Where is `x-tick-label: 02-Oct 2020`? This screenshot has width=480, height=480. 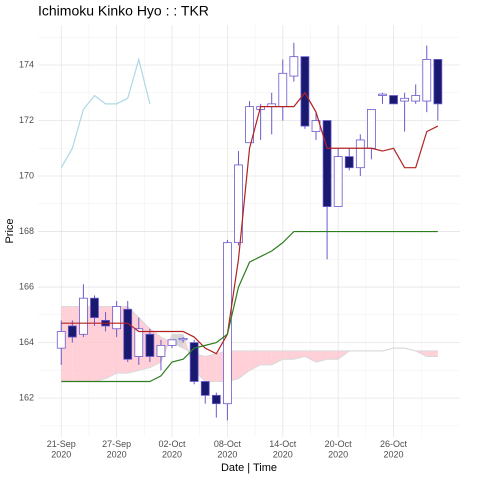 x-tick-label: 02-Oct 2020 is located at coordinates (173, 449).